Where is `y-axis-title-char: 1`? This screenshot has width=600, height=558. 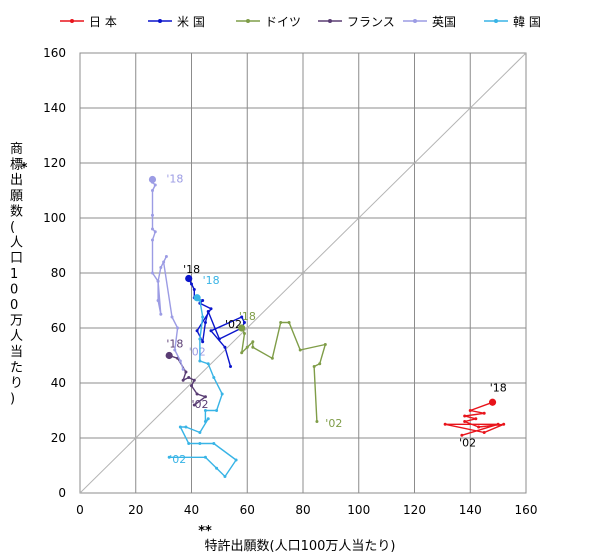
y-axis-title-char: 1 is located at coordinates (14, 274).